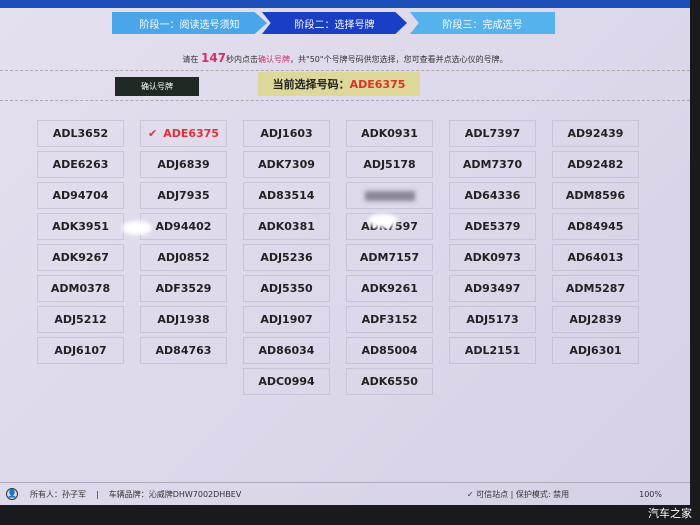  I want to click on step-1: 阶段一：阅读选号须知, so click(189, 23).